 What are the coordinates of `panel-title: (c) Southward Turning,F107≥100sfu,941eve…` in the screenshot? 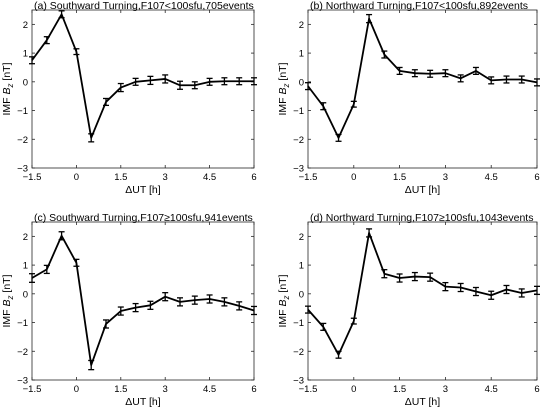 It's located at (143, 218).